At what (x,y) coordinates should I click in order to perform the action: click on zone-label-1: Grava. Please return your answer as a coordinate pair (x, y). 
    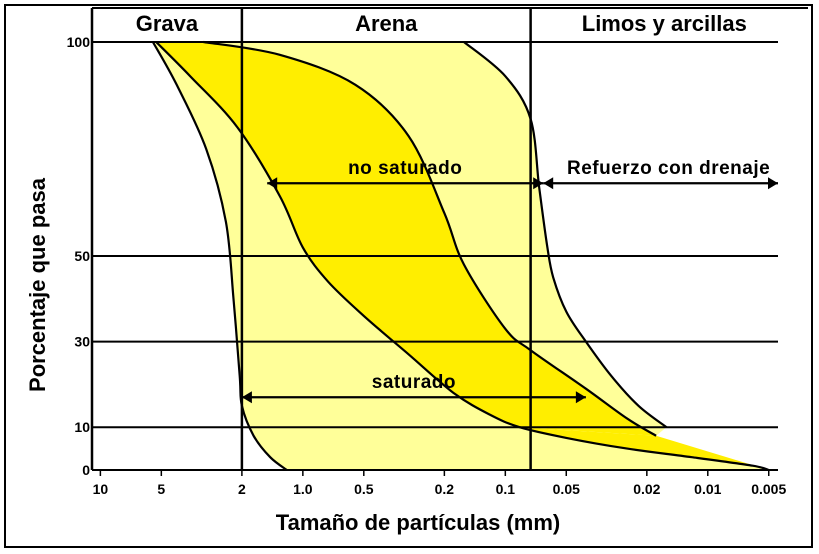
    Looking at the image, I should click on (167, 23).